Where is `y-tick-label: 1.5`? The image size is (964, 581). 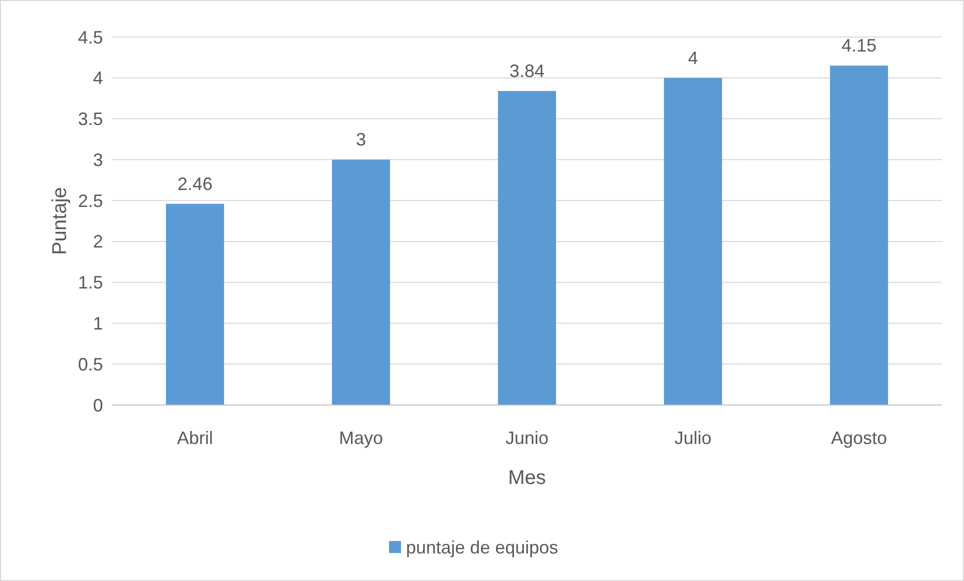 y-tick-label: 1.5 is located at coordinates (90, 282).